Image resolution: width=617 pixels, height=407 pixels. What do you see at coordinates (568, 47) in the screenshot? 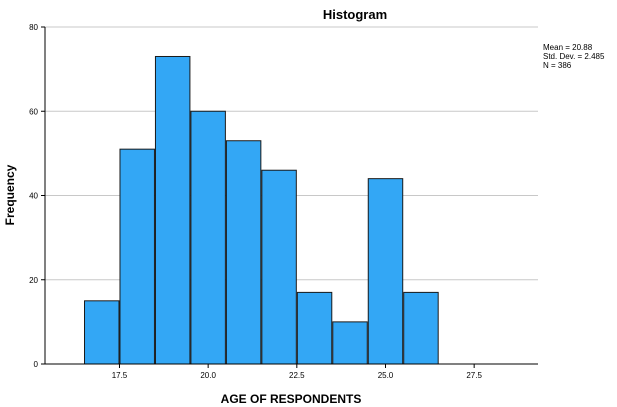
I see `stats-mean: Mean = 20.88` at bounding box center [568, 47].